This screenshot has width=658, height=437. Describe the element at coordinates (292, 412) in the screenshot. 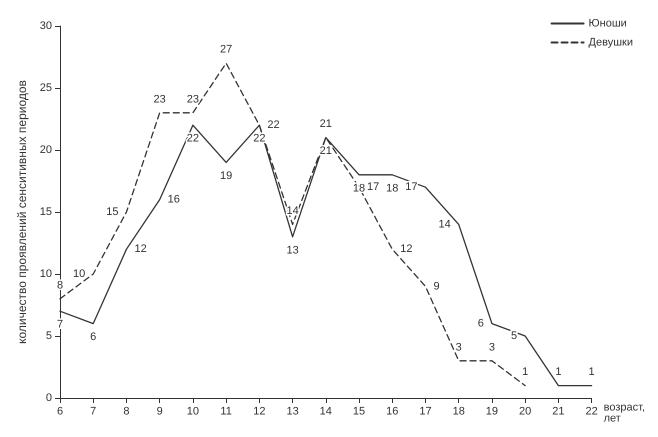

I see `x-tick-label: 13` at that location.